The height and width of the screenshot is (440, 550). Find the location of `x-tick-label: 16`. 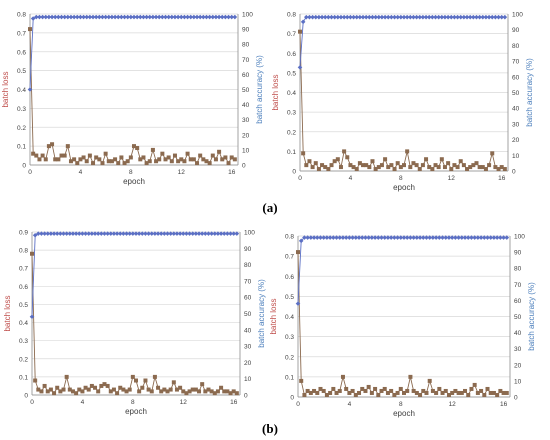

x-tick-label: 16 is located at coordinates (504, 404).